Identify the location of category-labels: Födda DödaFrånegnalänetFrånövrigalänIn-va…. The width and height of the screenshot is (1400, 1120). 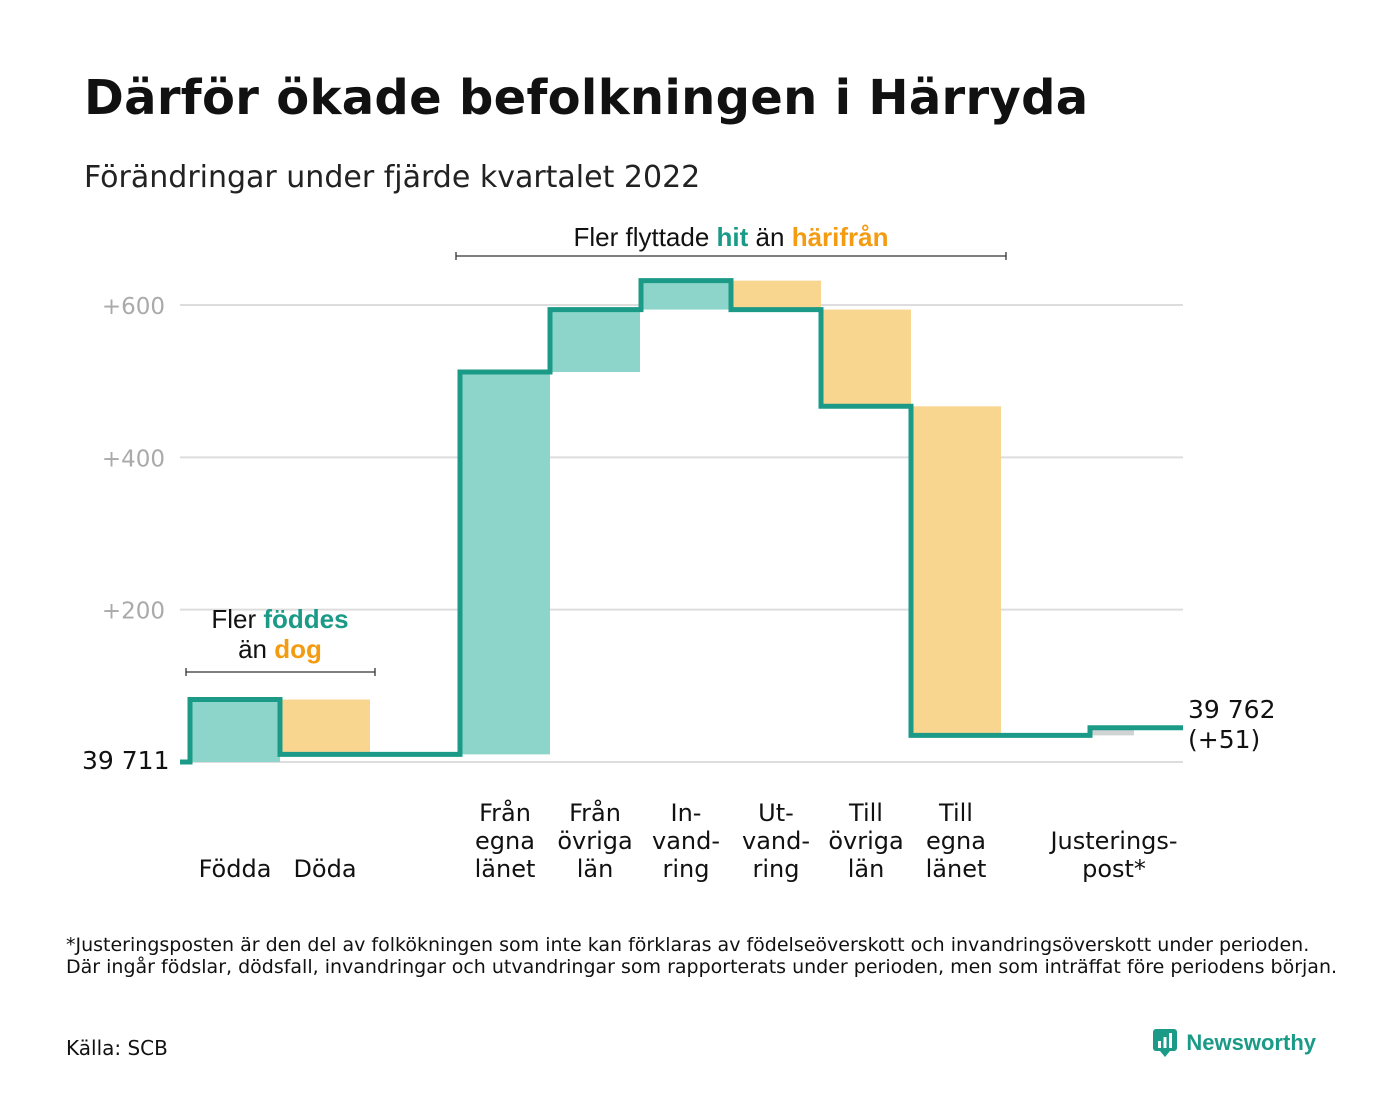
(688, 840).